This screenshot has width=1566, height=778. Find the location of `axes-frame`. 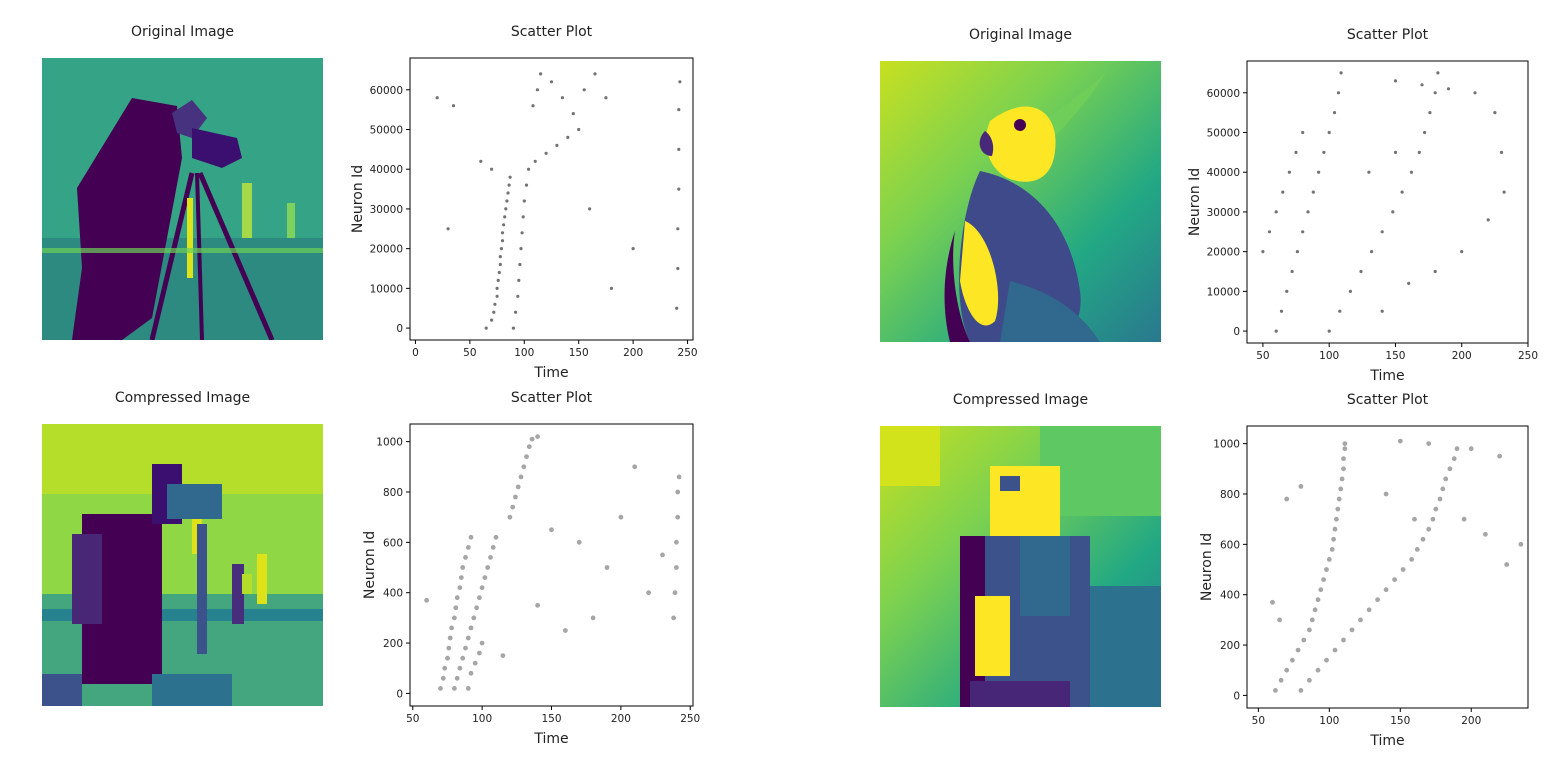

axes-frame is located at coordinates (1387, 567).